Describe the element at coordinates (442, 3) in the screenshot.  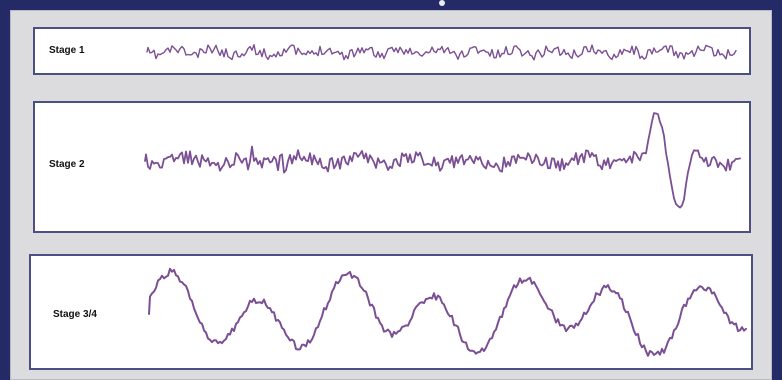
I see `top-indicator-dot` at that location.